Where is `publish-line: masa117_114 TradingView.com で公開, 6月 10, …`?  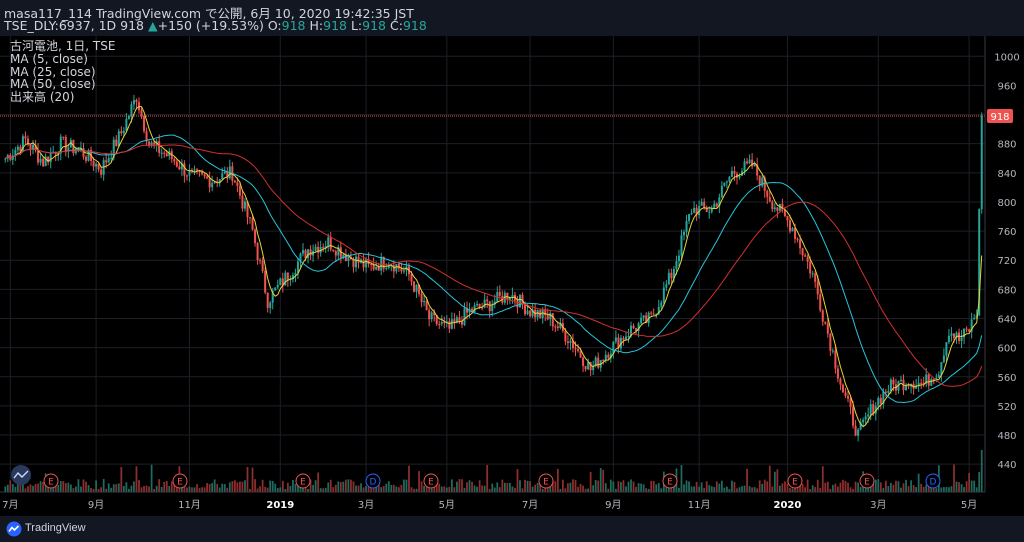
publish-line: masa117_114 TradingView.com で公開, 6月 10, … is located at coordinates (209, 13).